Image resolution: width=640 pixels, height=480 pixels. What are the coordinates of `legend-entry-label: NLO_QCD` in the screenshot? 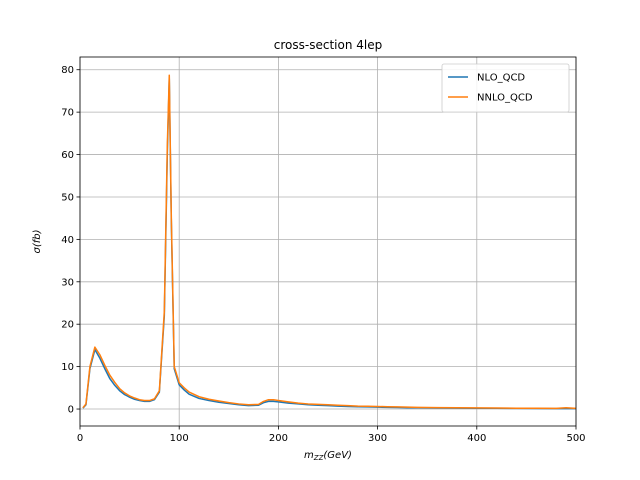 It's located at (501, 78).